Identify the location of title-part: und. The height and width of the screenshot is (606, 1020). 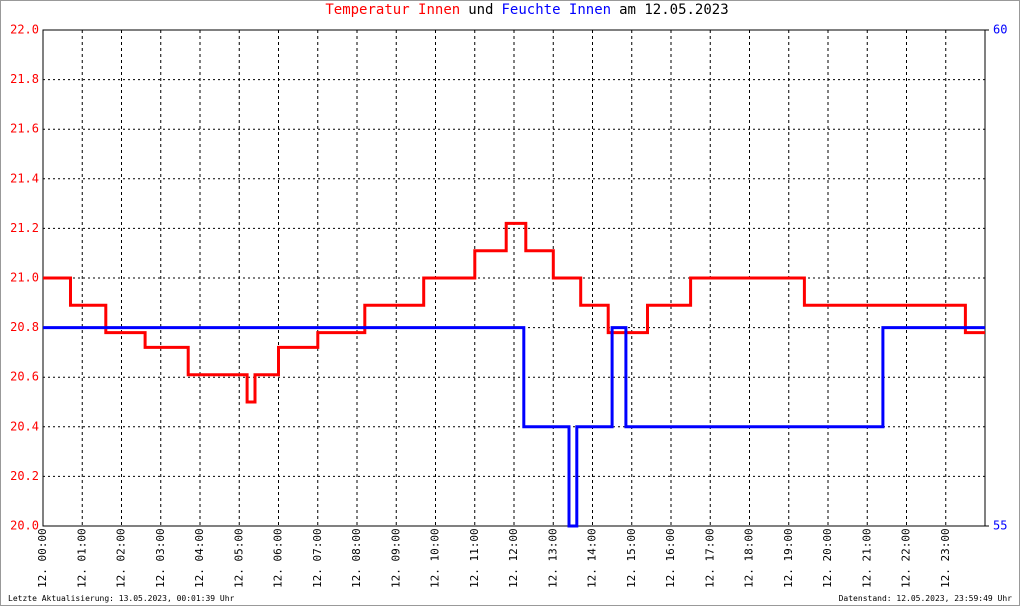
(480, 10).